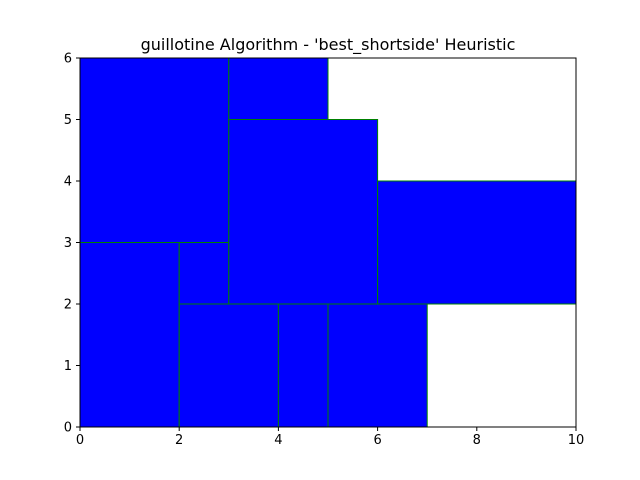  I want to click on y-tick-label-0: 0, so click(68, 428).